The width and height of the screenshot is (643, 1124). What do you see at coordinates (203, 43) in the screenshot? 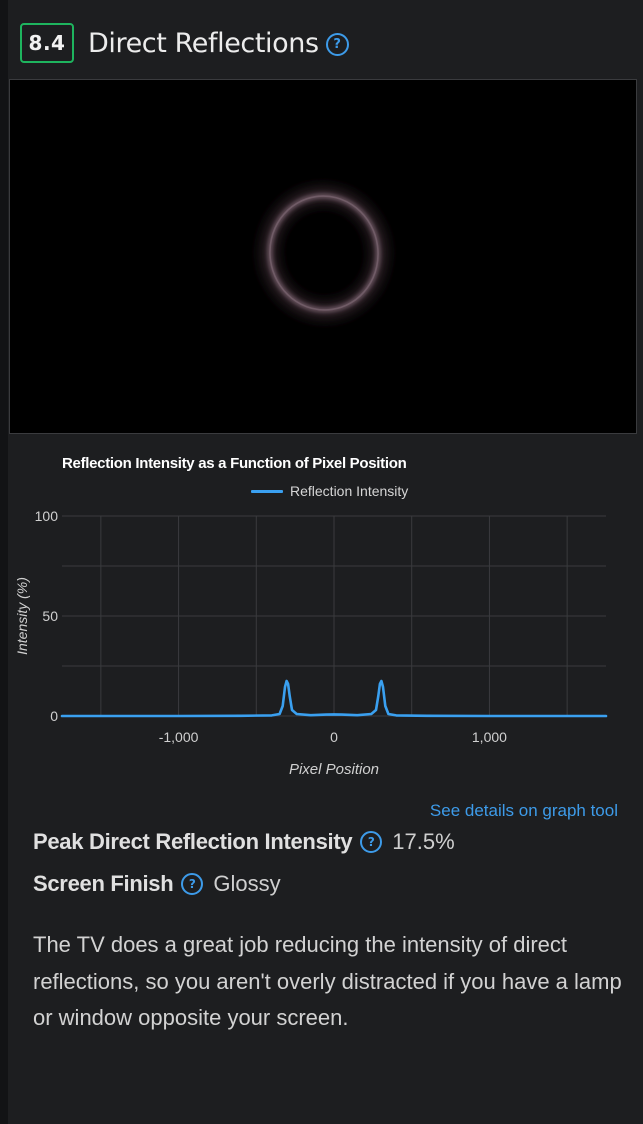
I see `section-title: Direct Reflections` at bounding box center [203, 43].